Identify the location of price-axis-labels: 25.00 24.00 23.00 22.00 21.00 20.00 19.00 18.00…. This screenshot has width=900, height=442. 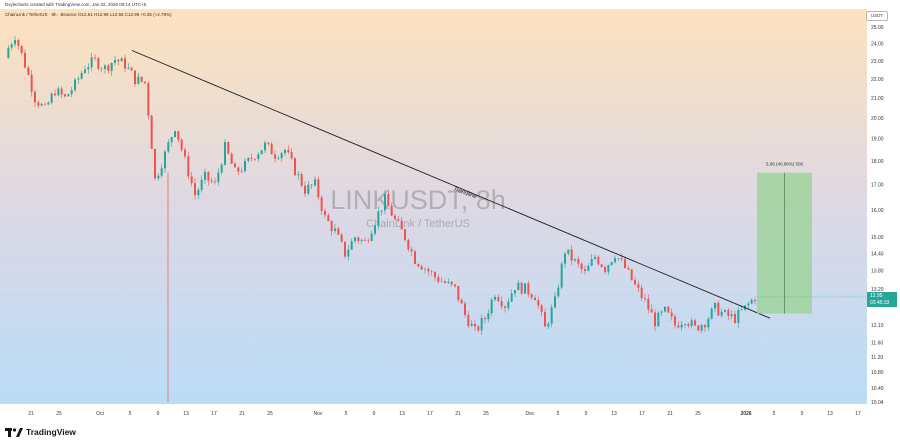
(877, 215).